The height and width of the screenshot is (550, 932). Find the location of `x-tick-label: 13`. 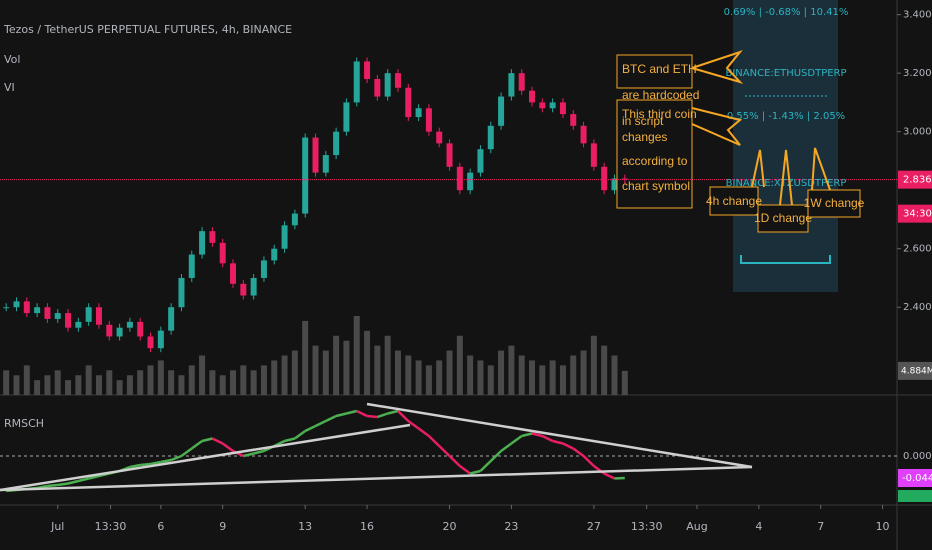

x-tick-label: 13 is located at coordinates (305, 526).